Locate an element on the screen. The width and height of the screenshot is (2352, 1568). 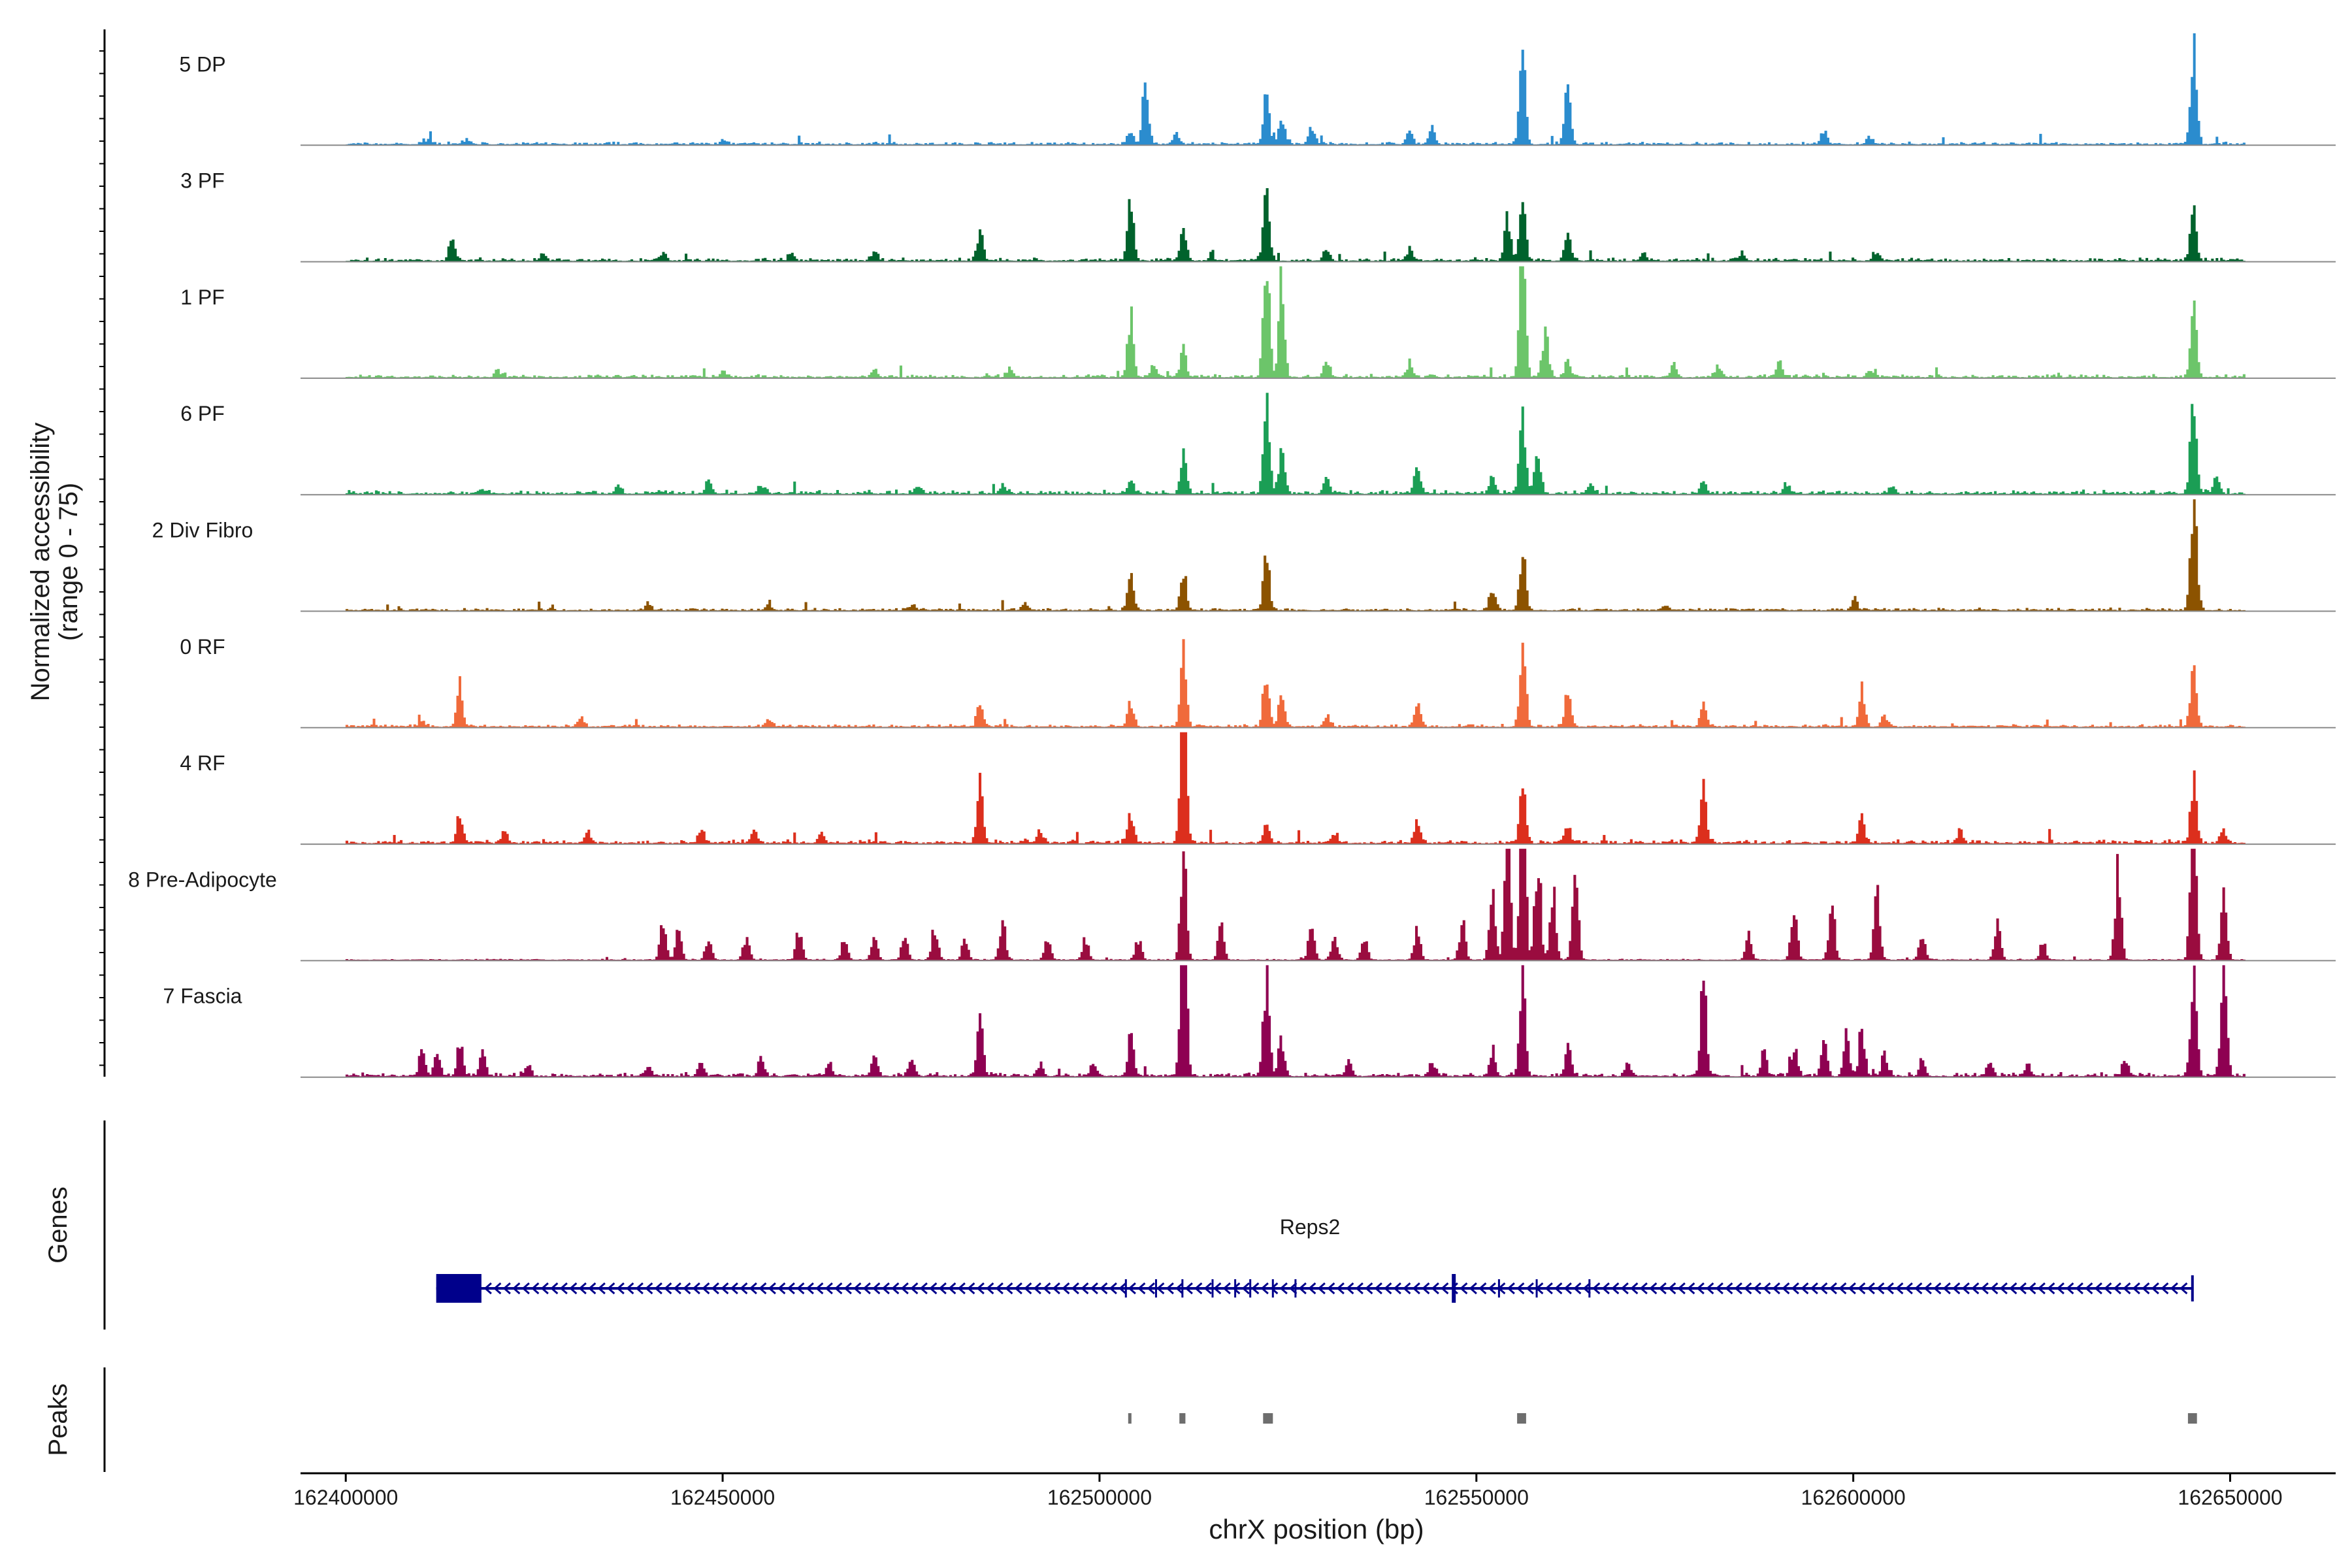
track-label: 6 PF is located at coordinates (202, 413).